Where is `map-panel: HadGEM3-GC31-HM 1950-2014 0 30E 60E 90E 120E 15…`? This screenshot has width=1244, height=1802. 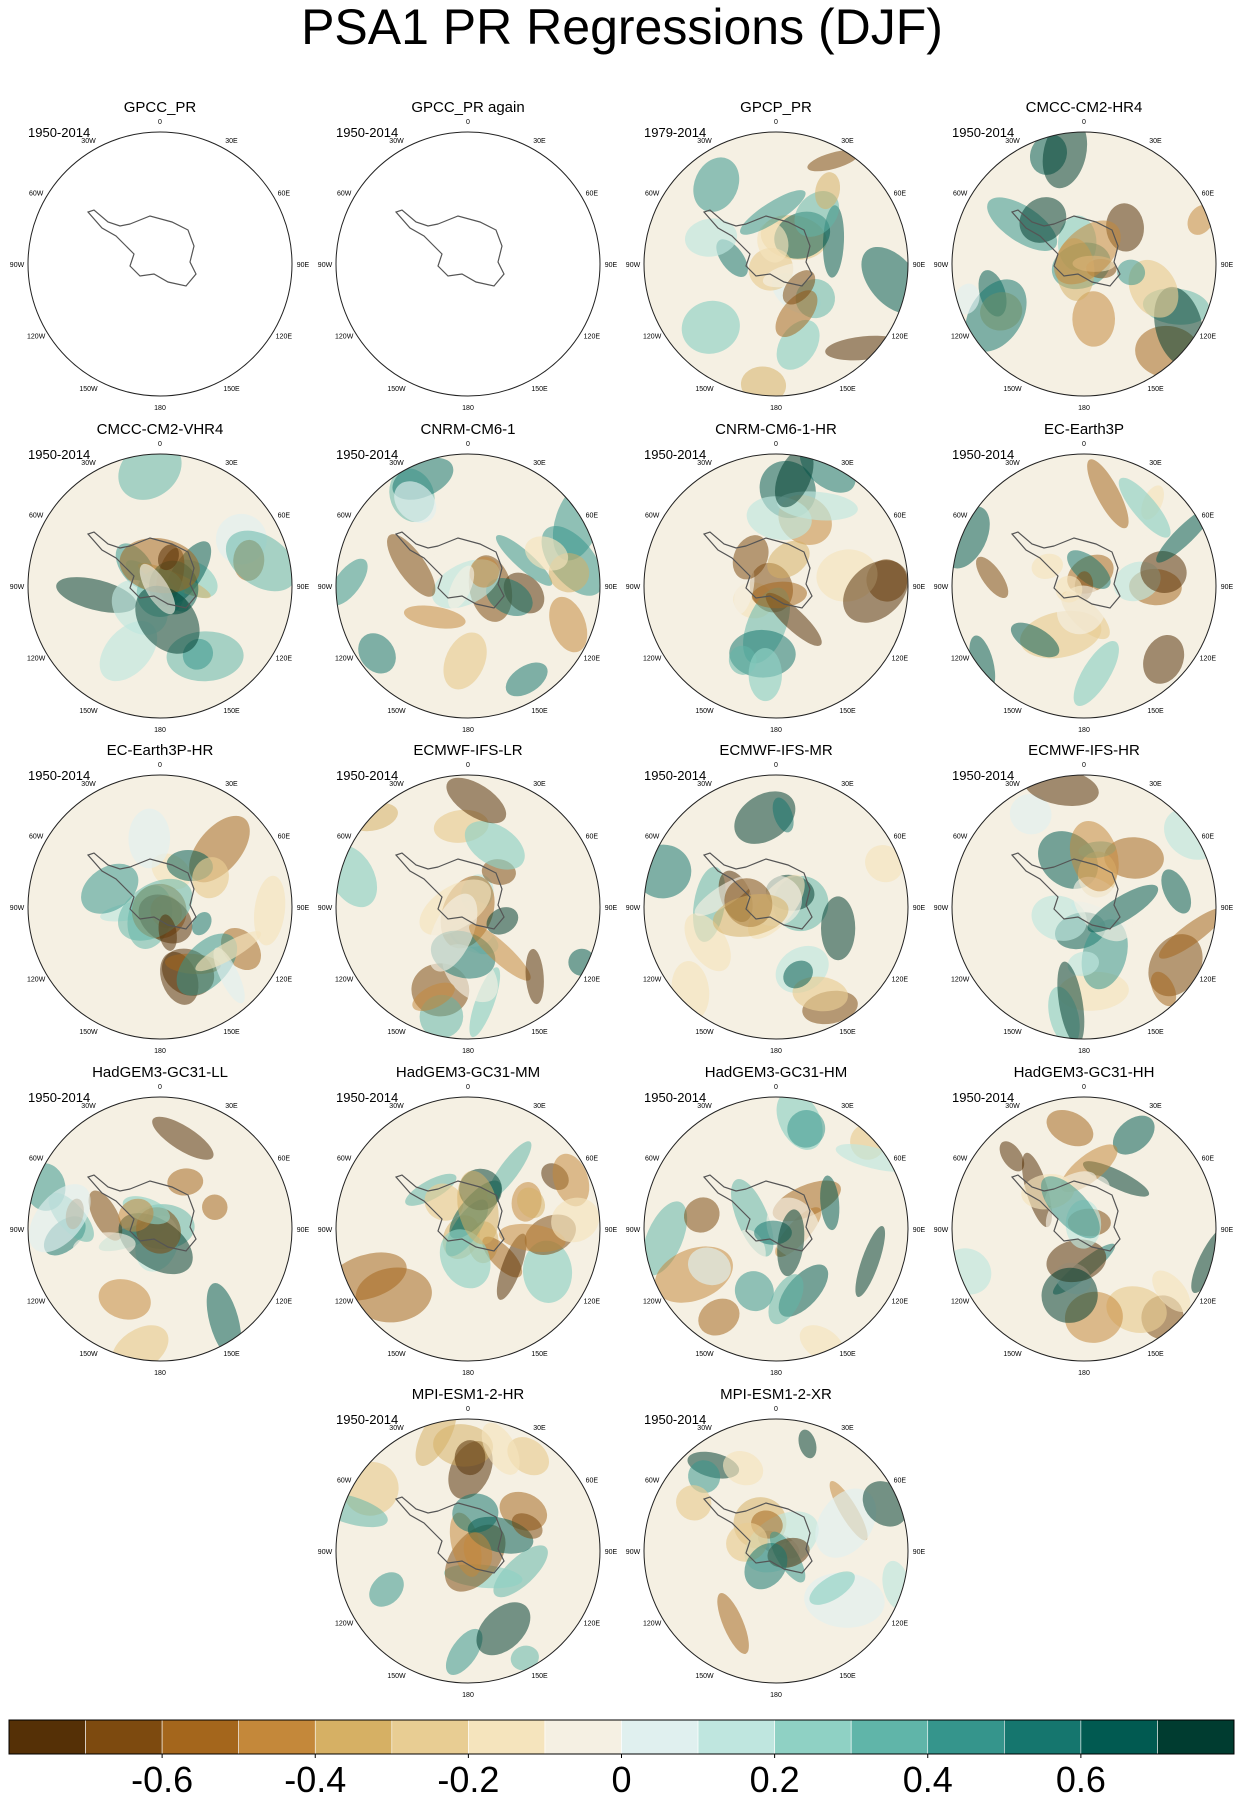
map-panel: HadGEM3-GC31-HM 1950-2014 0 30E 60E 90E 120E 15… is located at coordinates (776, 1220).